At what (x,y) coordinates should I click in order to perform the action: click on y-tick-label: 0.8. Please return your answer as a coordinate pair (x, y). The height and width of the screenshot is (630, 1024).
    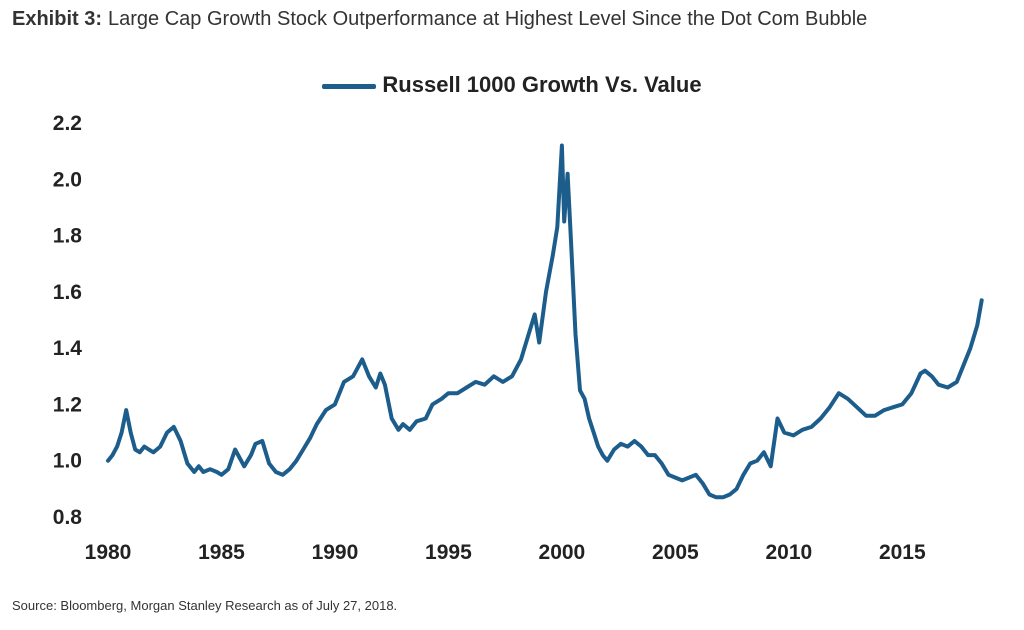
    Looking at the image, I should click on (68, 517).